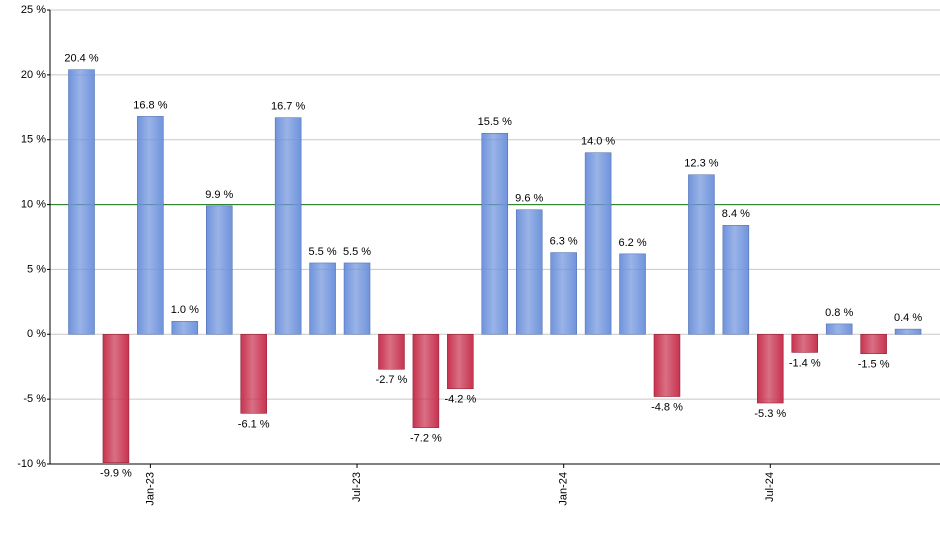 Image resolution: width=940 pixels, height=550 pixels. What do you see at coordinates (908, 318) in the screenshot?
I see `value-label: 0.4 %` at bounding box center [908, 318].